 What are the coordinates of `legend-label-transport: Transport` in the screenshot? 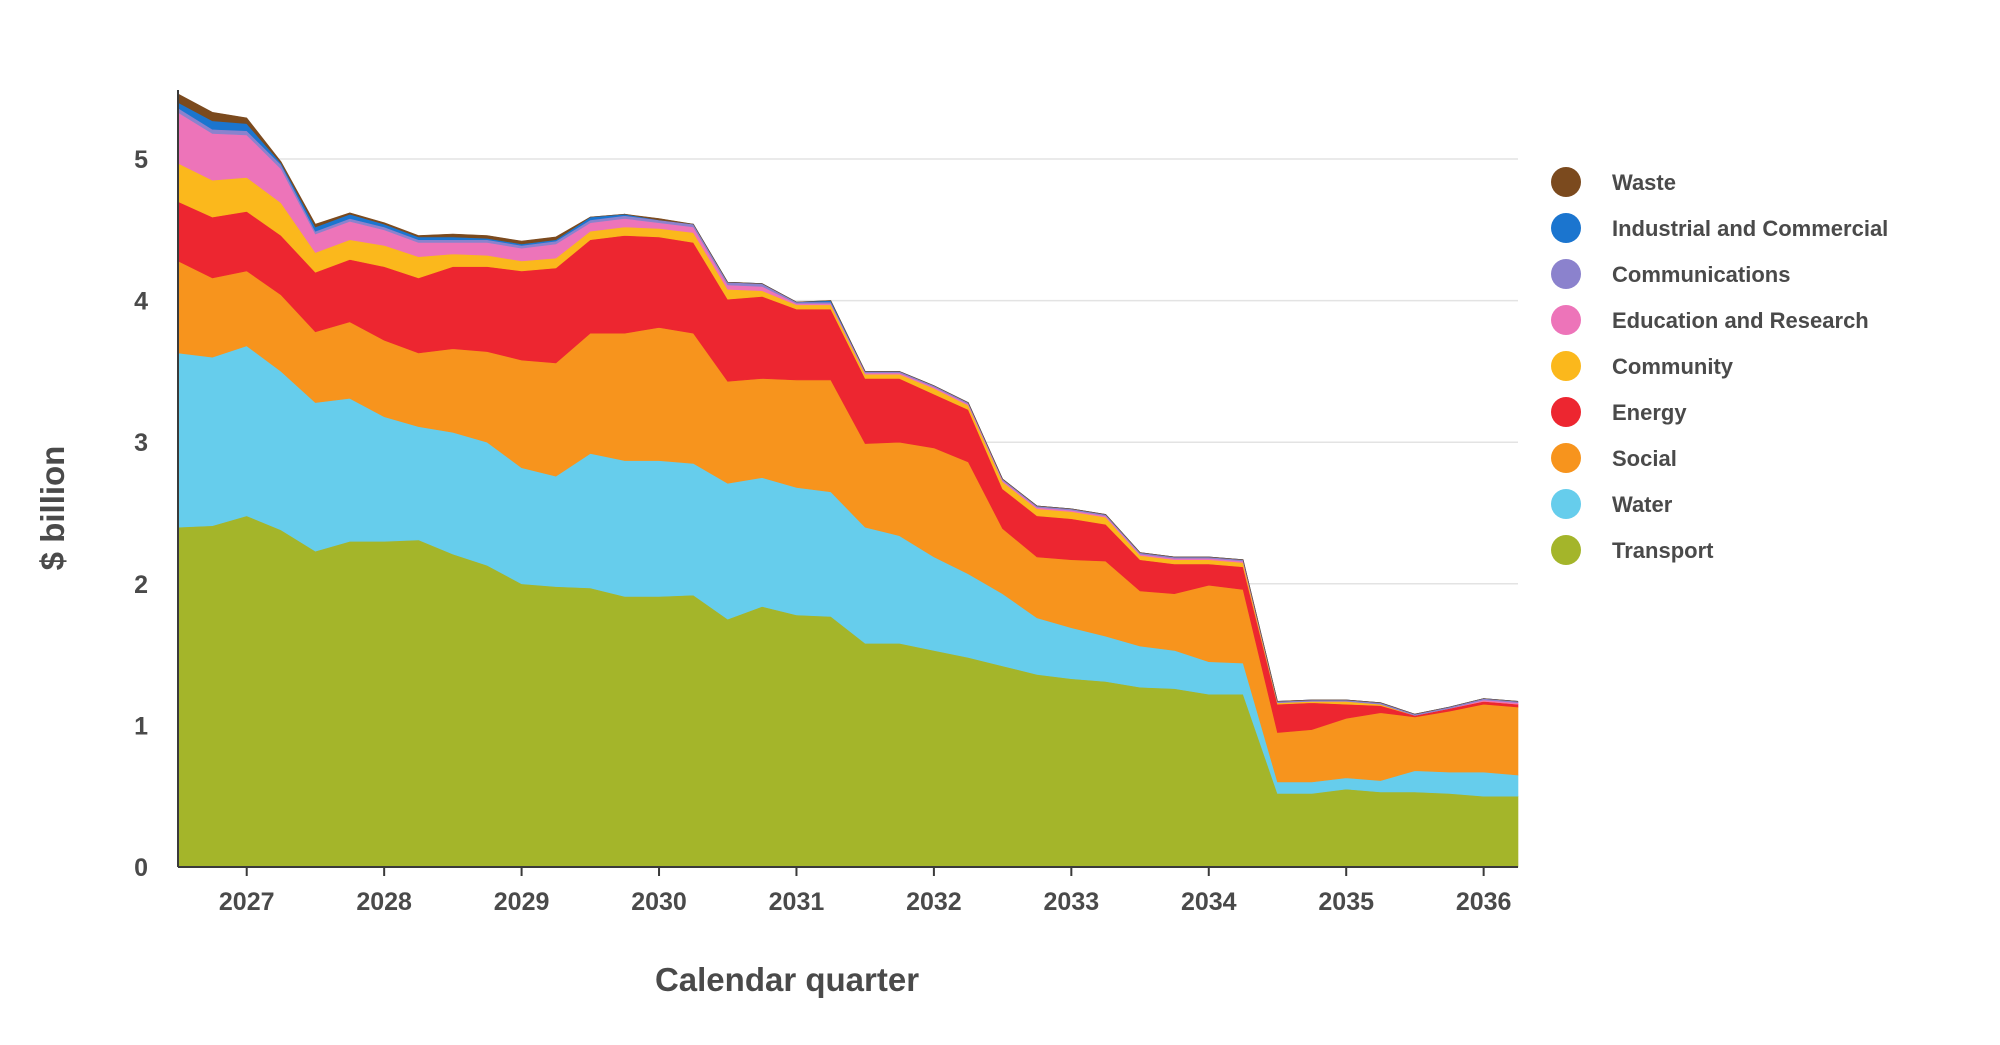 It's located at (1663, 550).